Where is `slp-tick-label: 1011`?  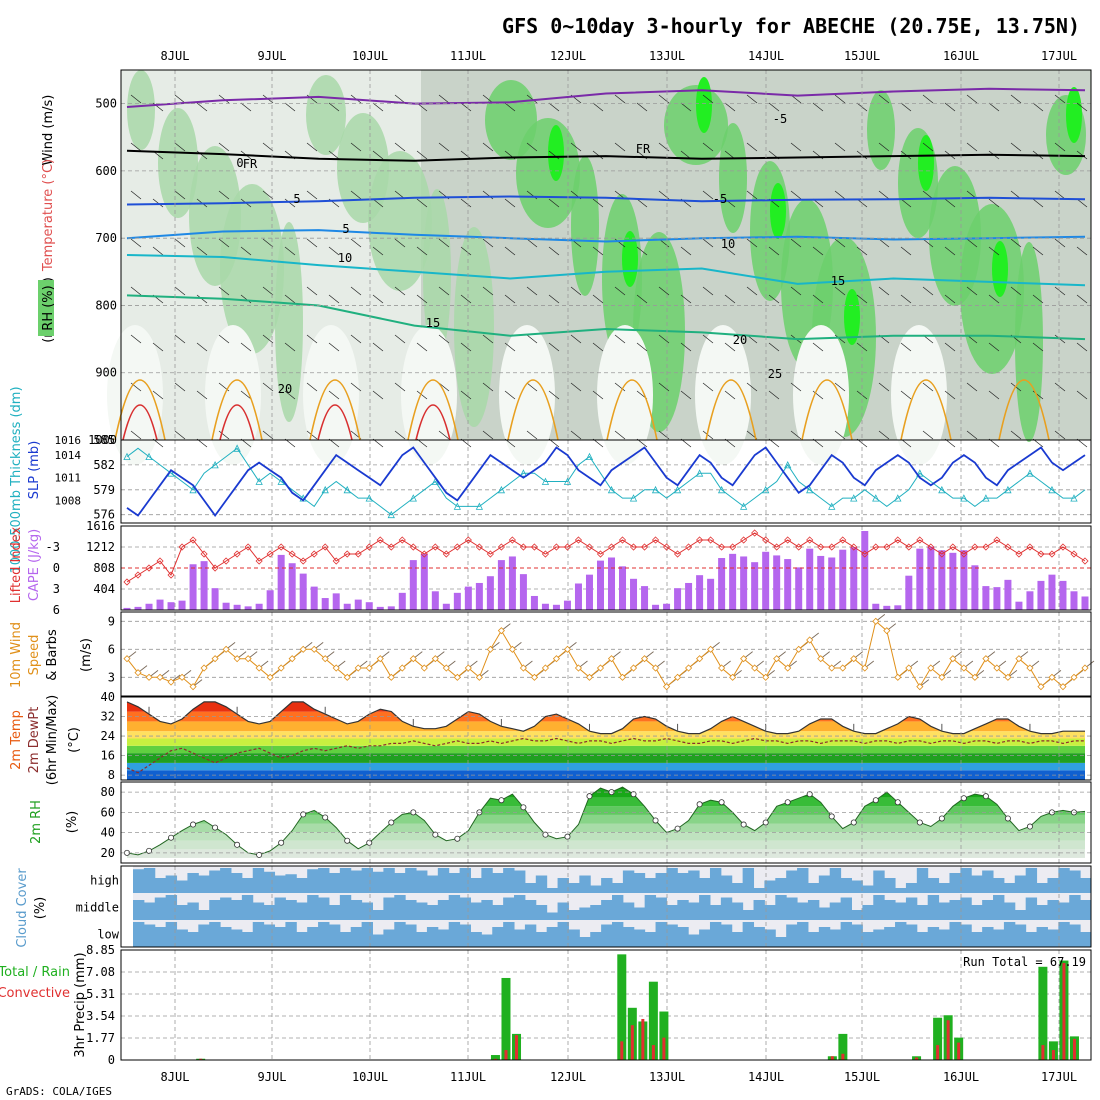 slp-tick-label: 1011 is located at coordinates (68, 478).